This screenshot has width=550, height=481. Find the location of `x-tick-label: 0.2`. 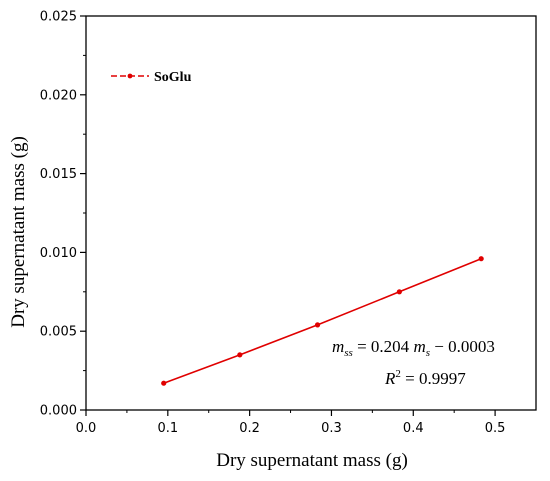

x-tick-label: 0.2 is located at coordinates (249, 428).